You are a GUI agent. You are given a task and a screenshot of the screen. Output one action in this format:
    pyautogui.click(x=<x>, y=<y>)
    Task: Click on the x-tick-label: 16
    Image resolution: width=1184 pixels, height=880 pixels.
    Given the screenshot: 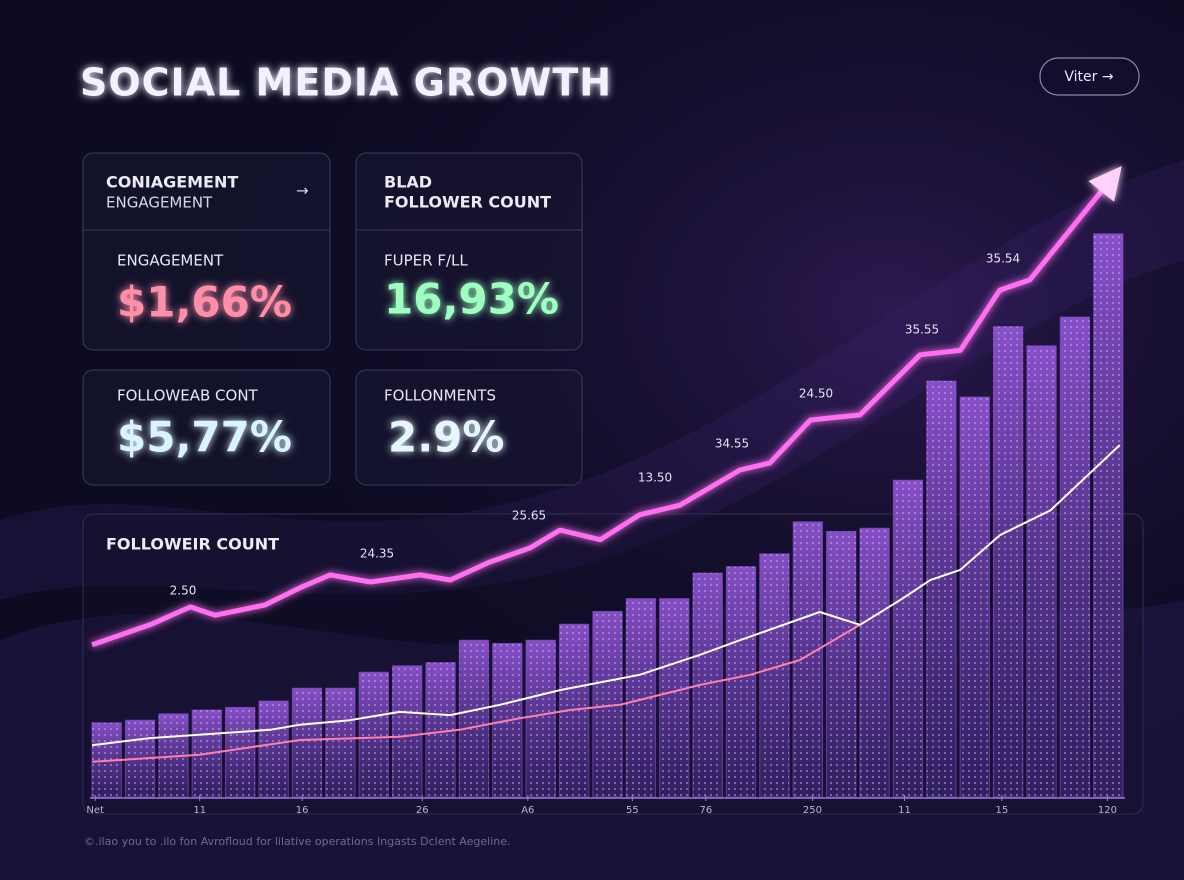 What is the action you would take?
    pyautogui.click(x=302, y=810)
    